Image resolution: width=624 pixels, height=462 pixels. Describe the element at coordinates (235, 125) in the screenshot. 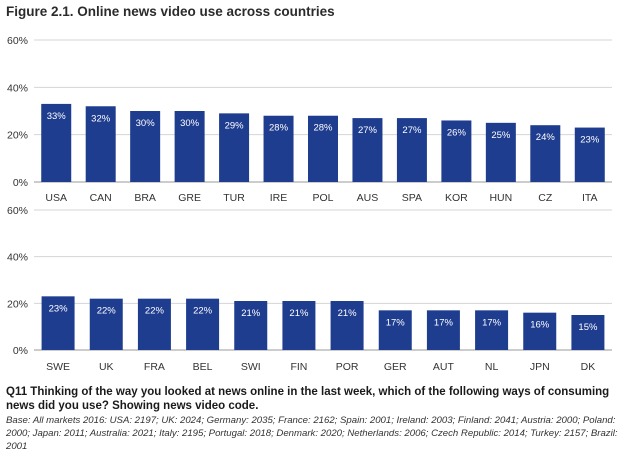

I see `data-label: 29%` at that location.